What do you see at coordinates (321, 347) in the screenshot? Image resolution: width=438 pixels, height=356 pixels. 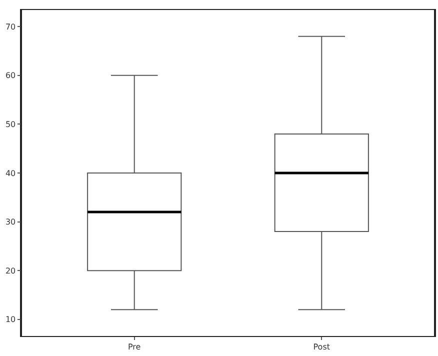 I see `x-tick-label: Post` at bounding box center [321, 347].